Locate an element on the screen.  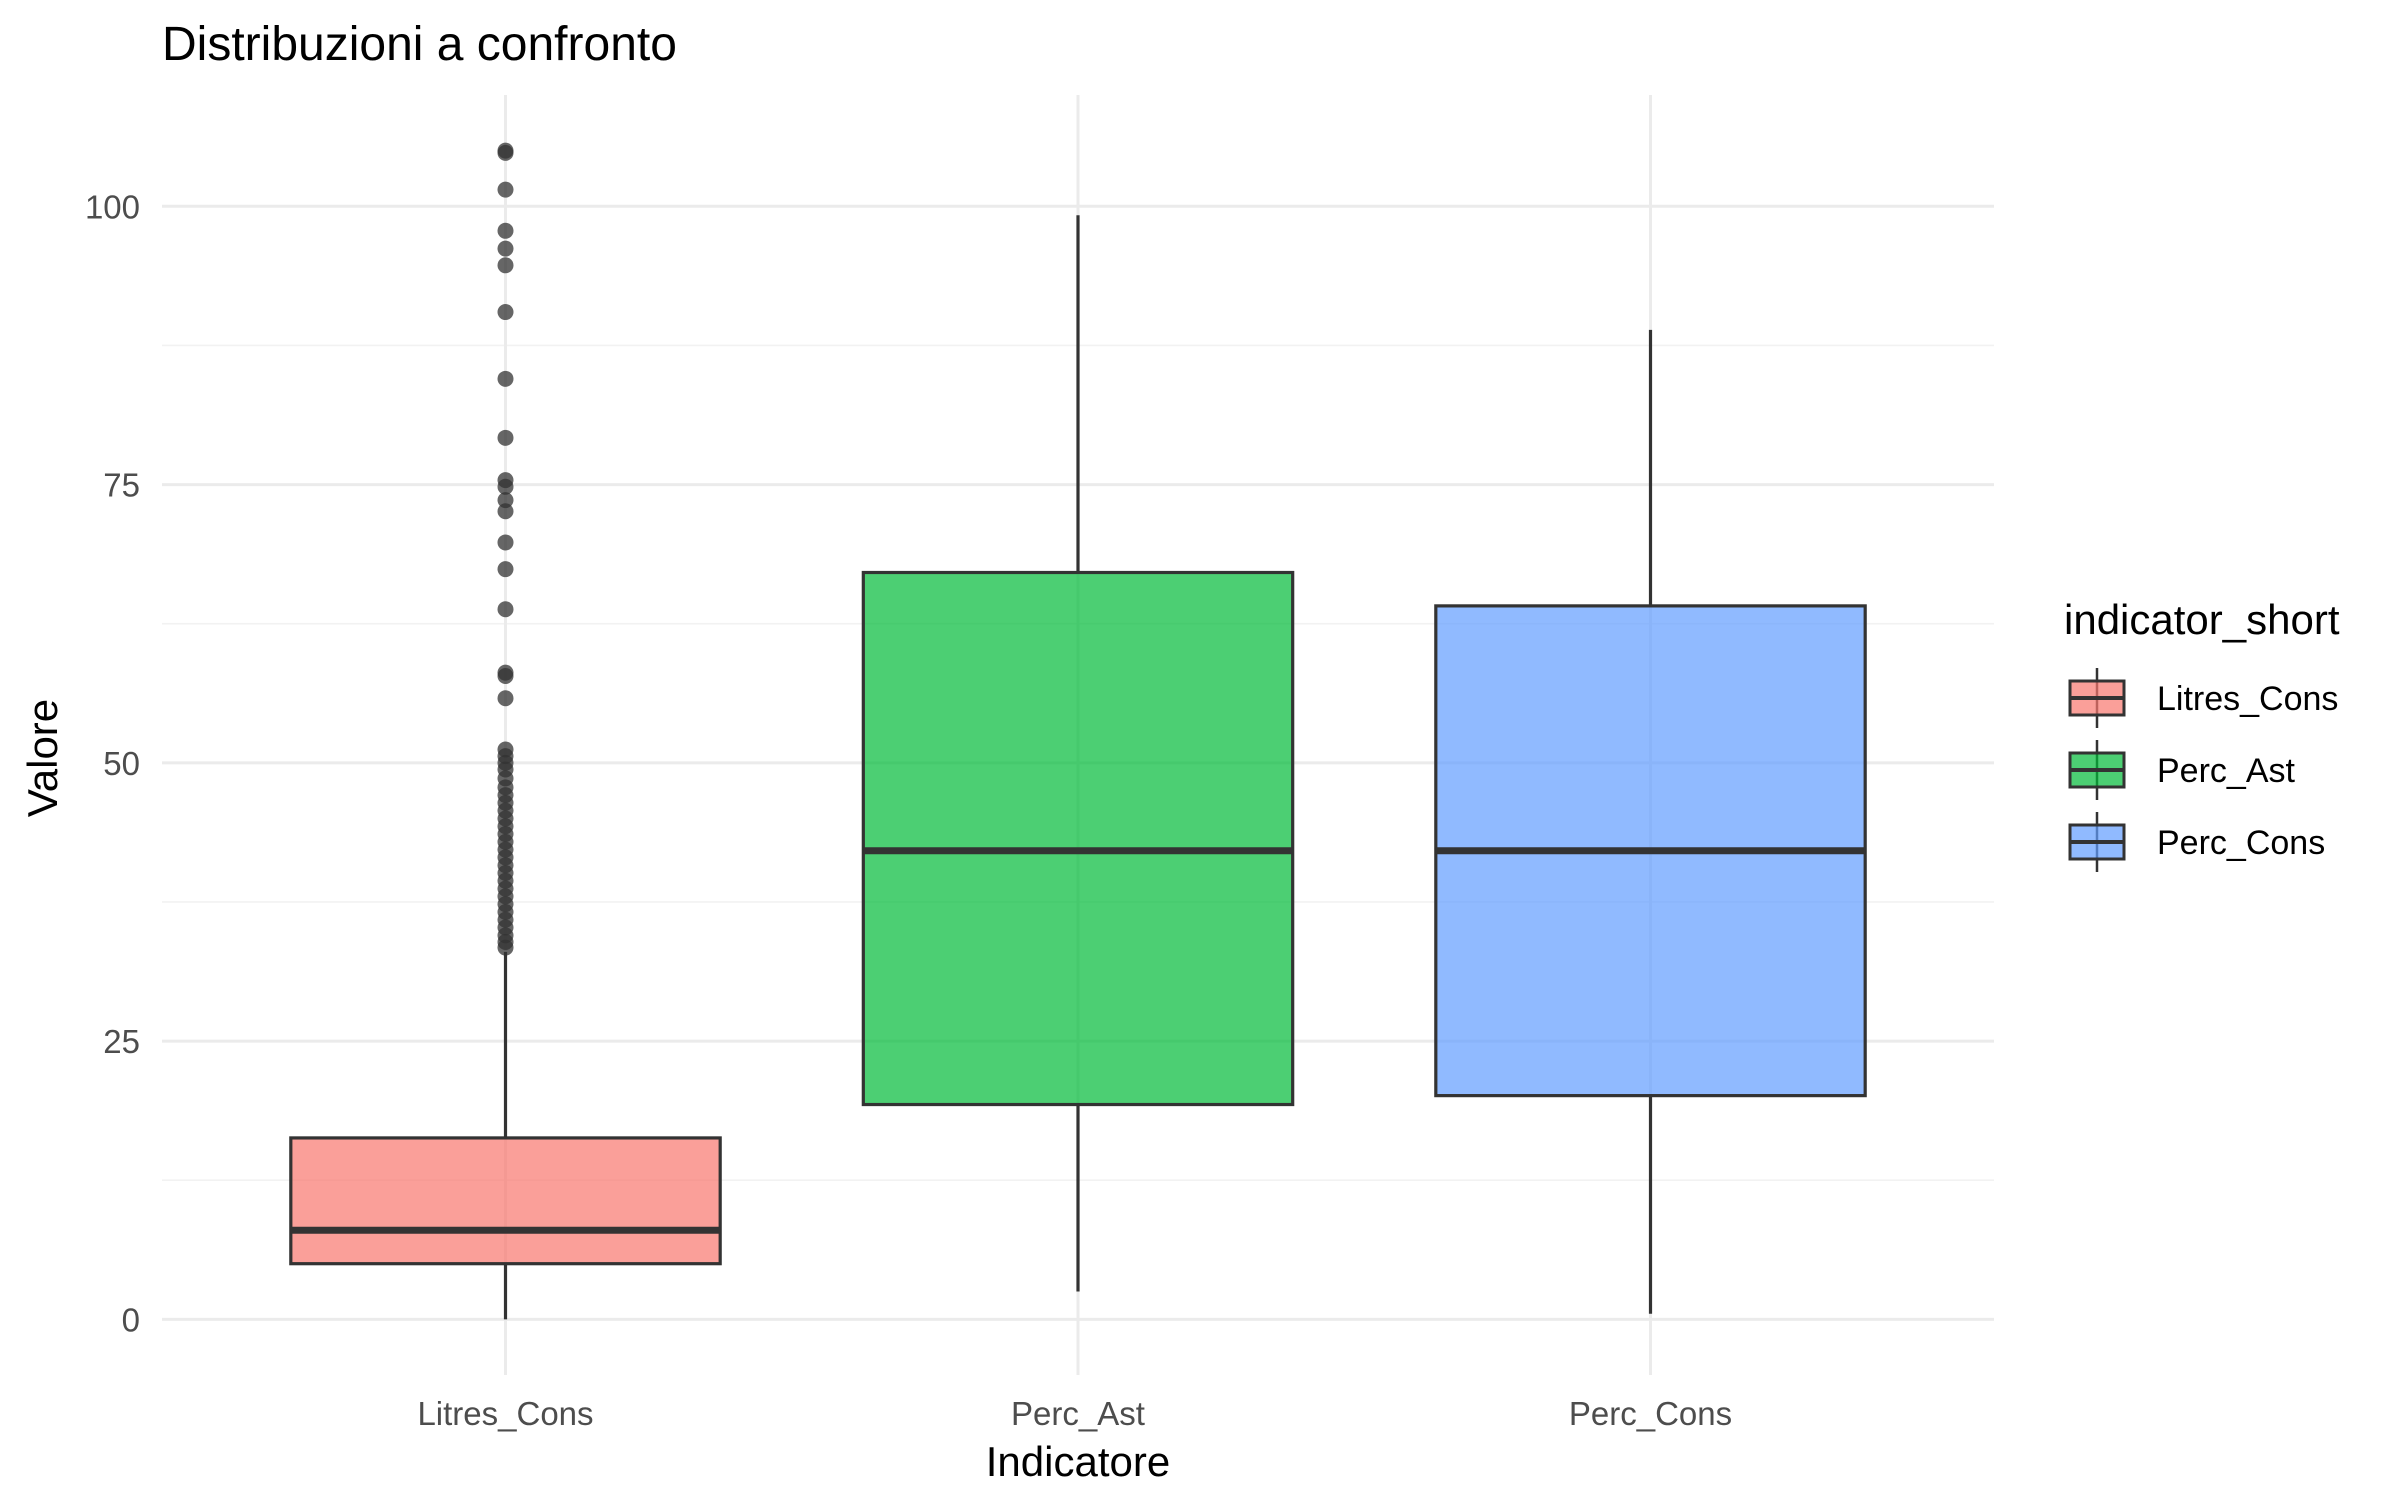
box-perc-ast is located at coordinates (1078, 753).